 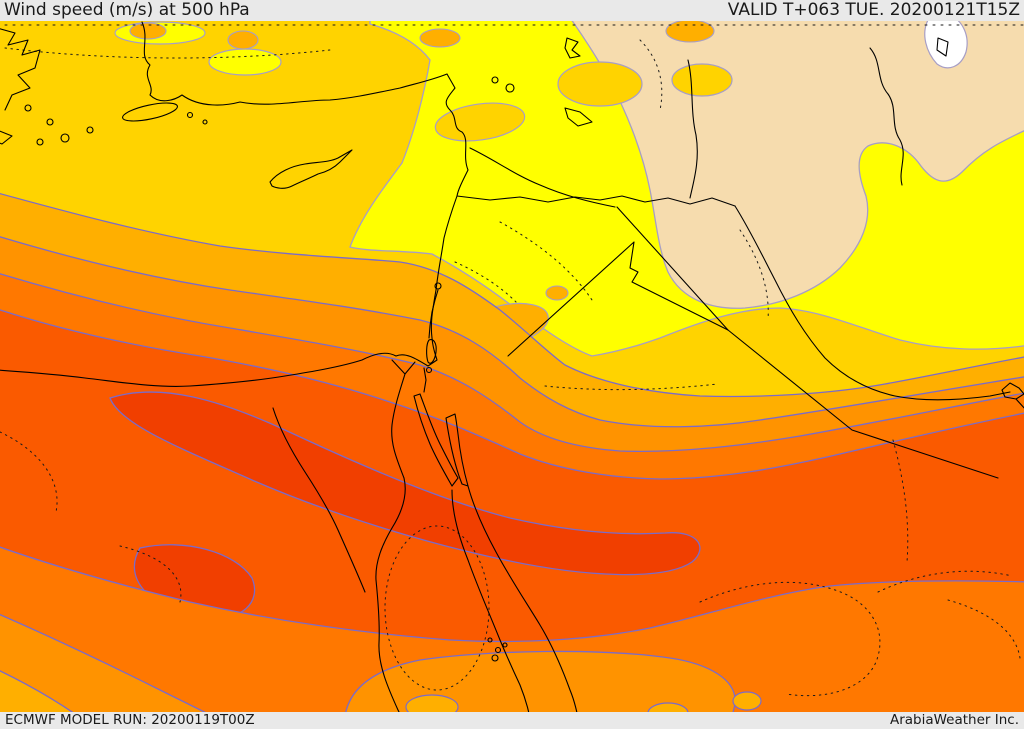 What do you see at coordinates (6, 137) in the screenshot?
I see `island-west-edge` at bounding box center [6, 137].